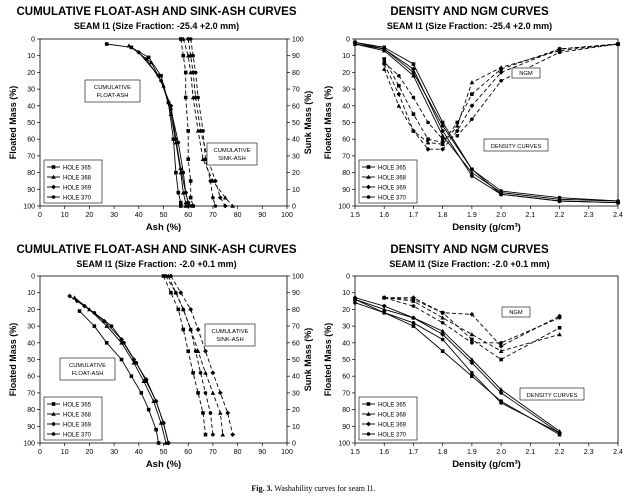  What do you see at coordinates (526, 74) in the screenshot?
I see `annotation-label: NGM` at bounding box center [526, 74].